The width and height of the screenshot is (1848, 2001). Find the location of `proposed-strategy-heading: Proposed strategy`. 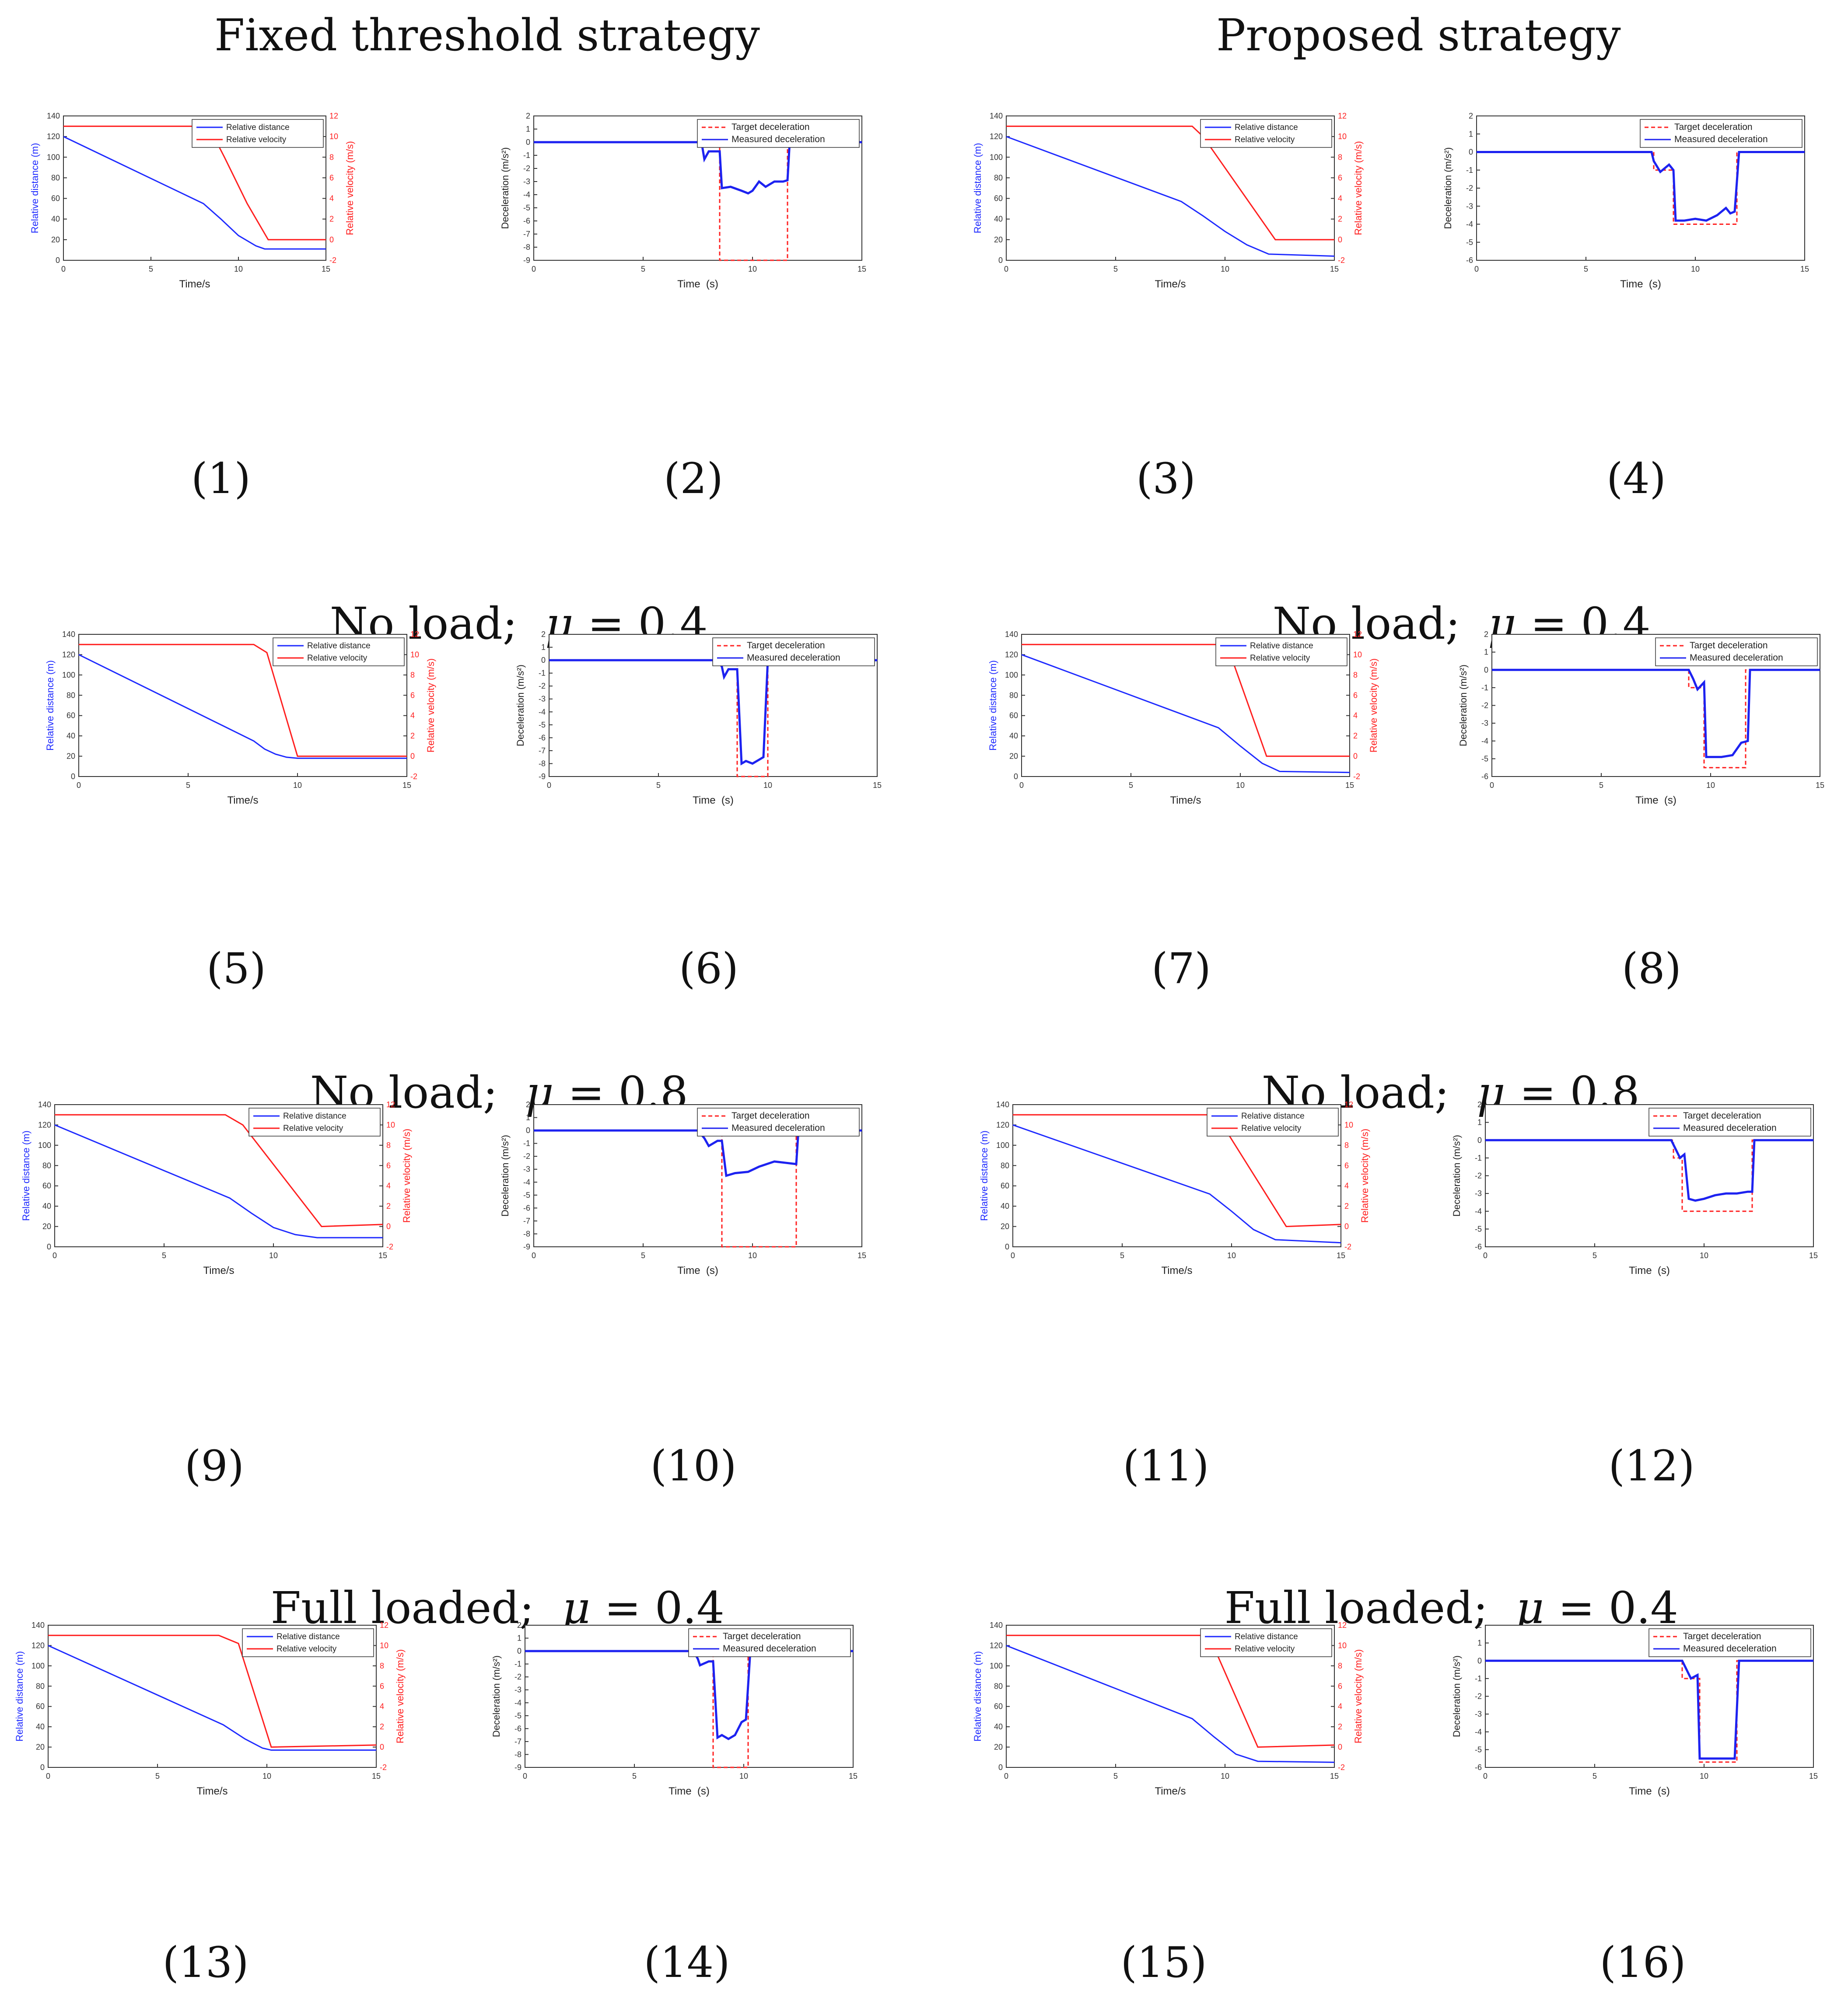

proposed-strategy-heading: Proposed strategy is located at coordinates (1418, 35).